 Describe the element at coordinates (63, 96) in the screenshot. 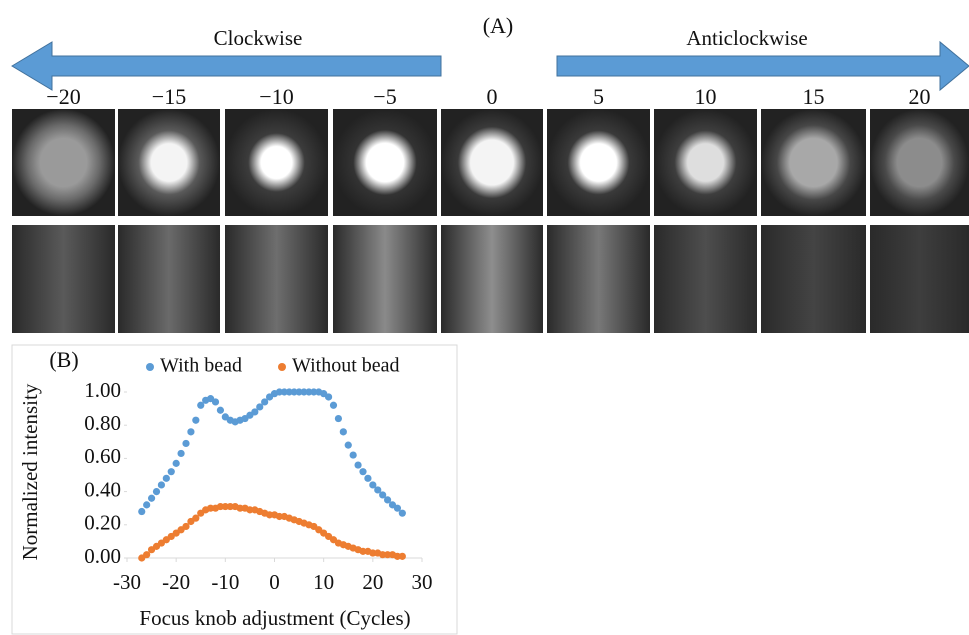

I see `position-label: −20` at that location.